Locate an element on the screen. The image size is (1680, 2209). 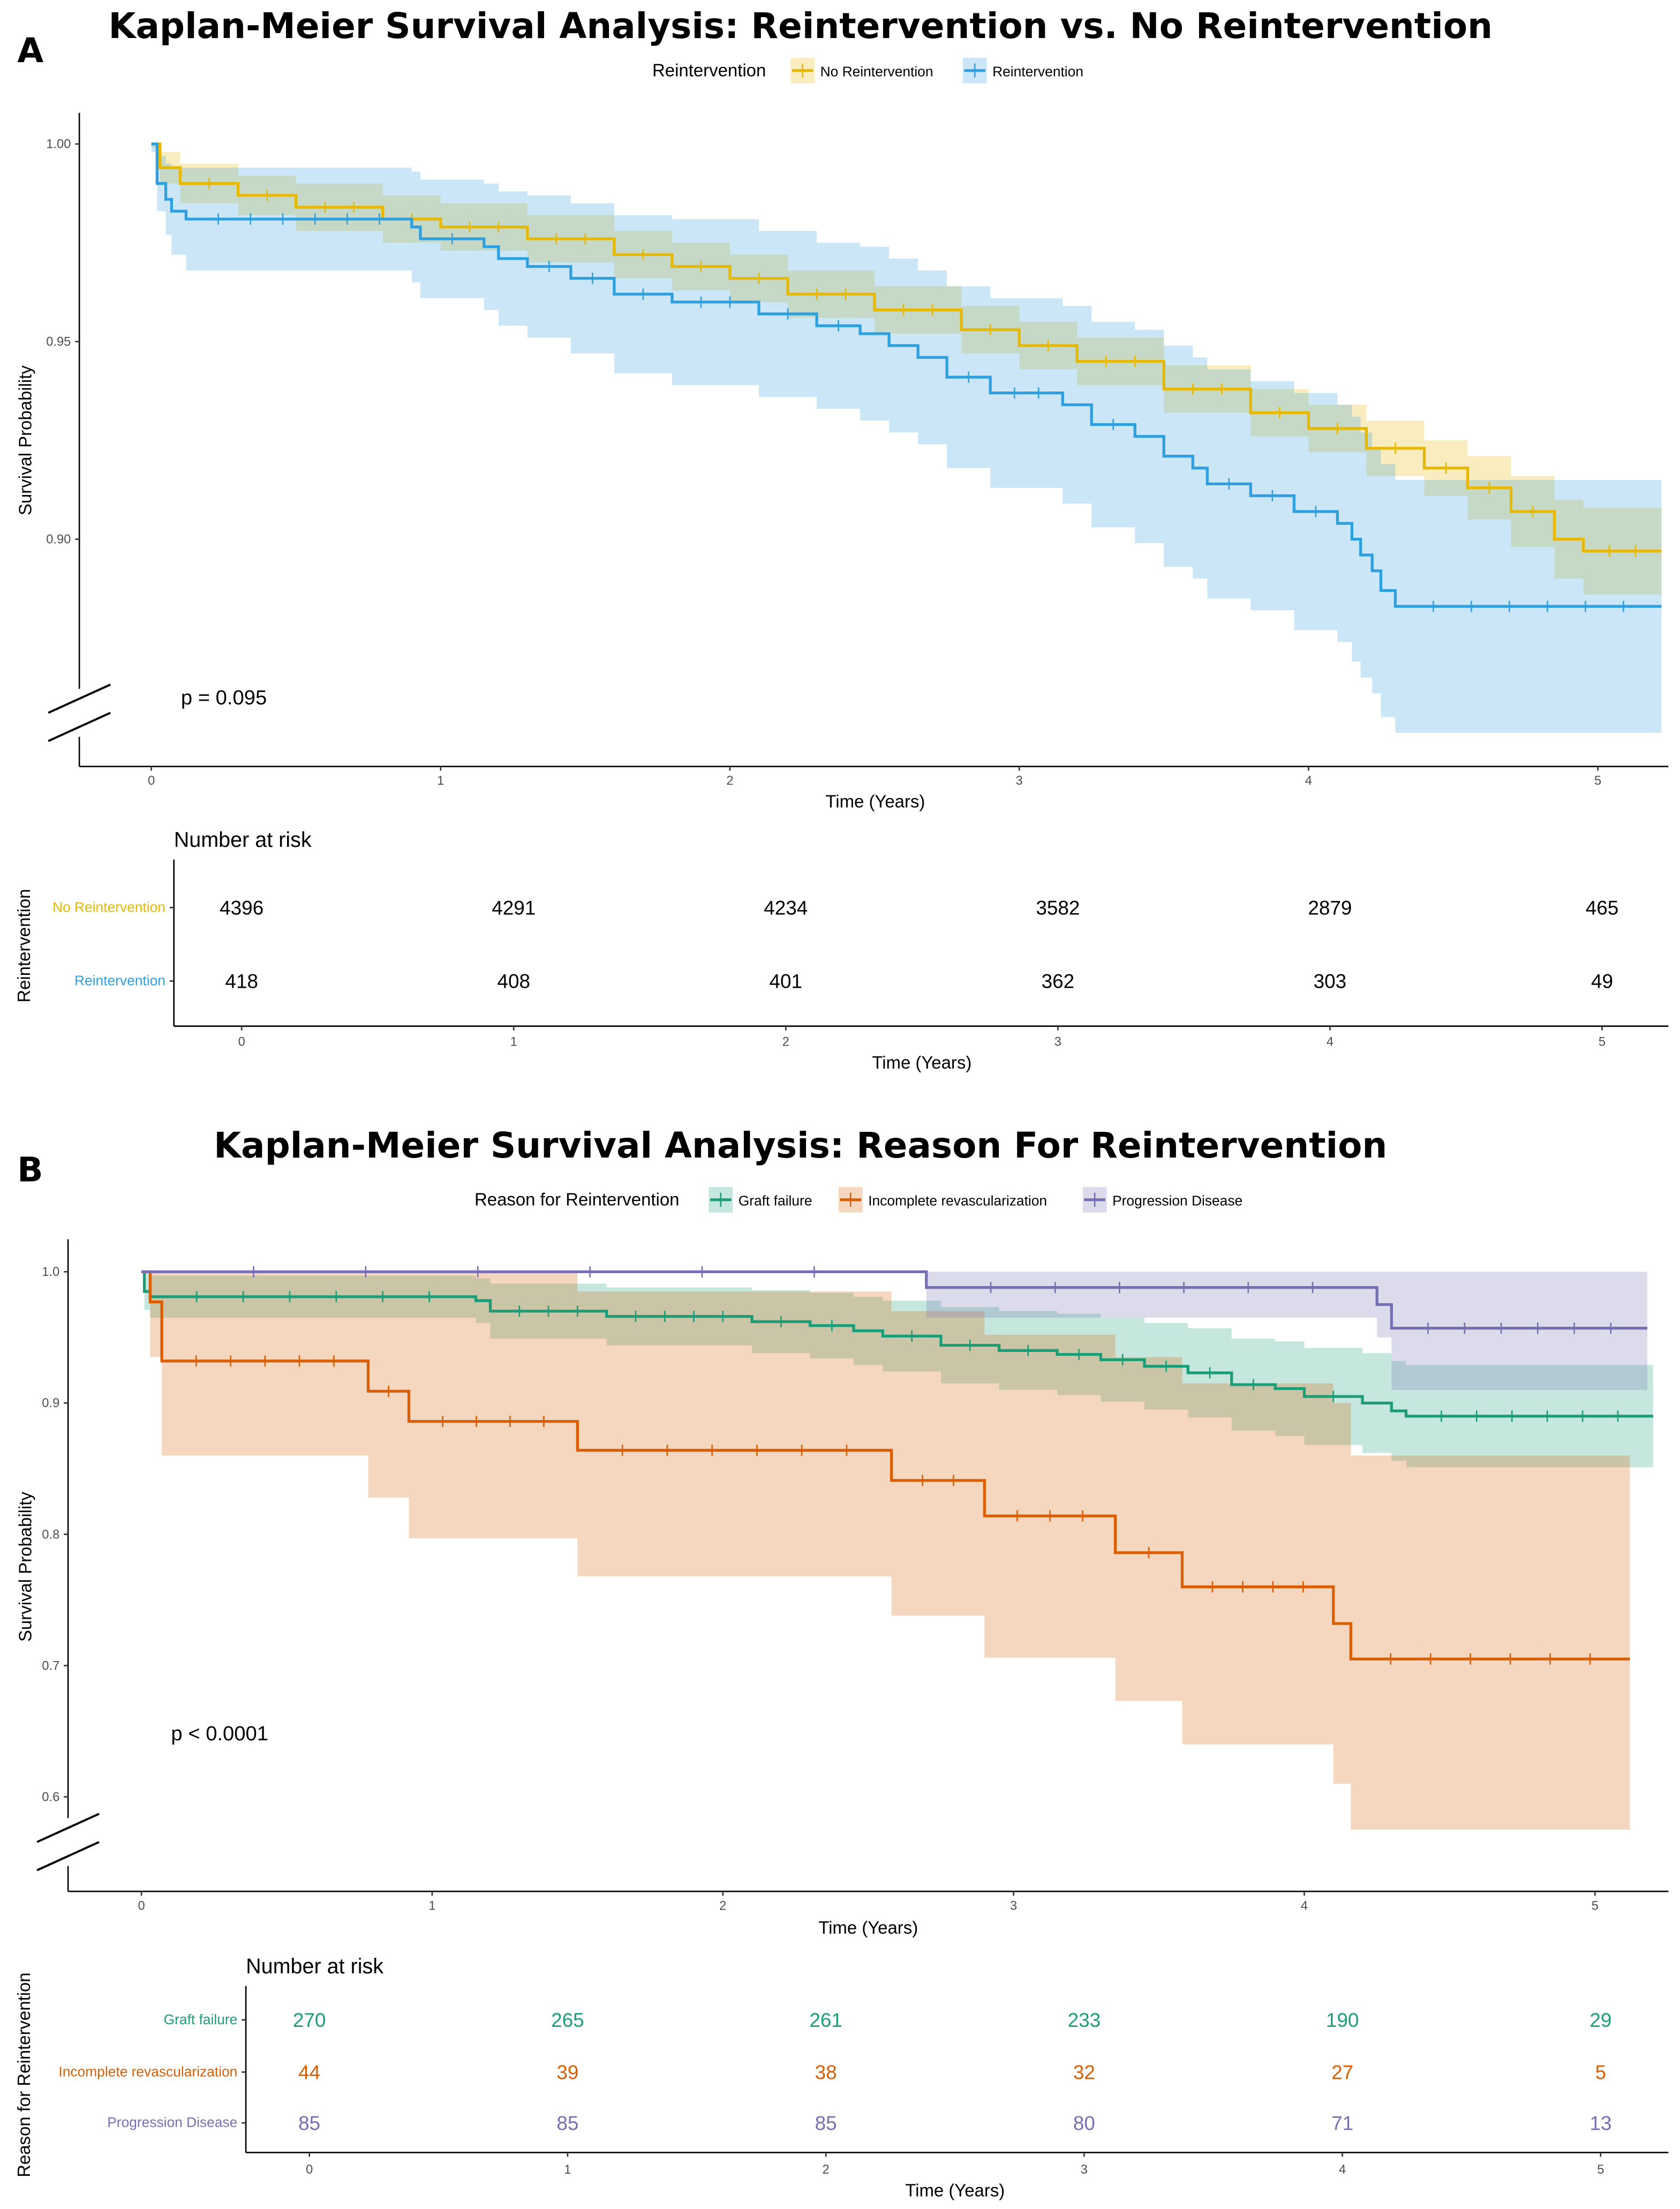
risk-count: 261 is located at coordinates (825, 2020).